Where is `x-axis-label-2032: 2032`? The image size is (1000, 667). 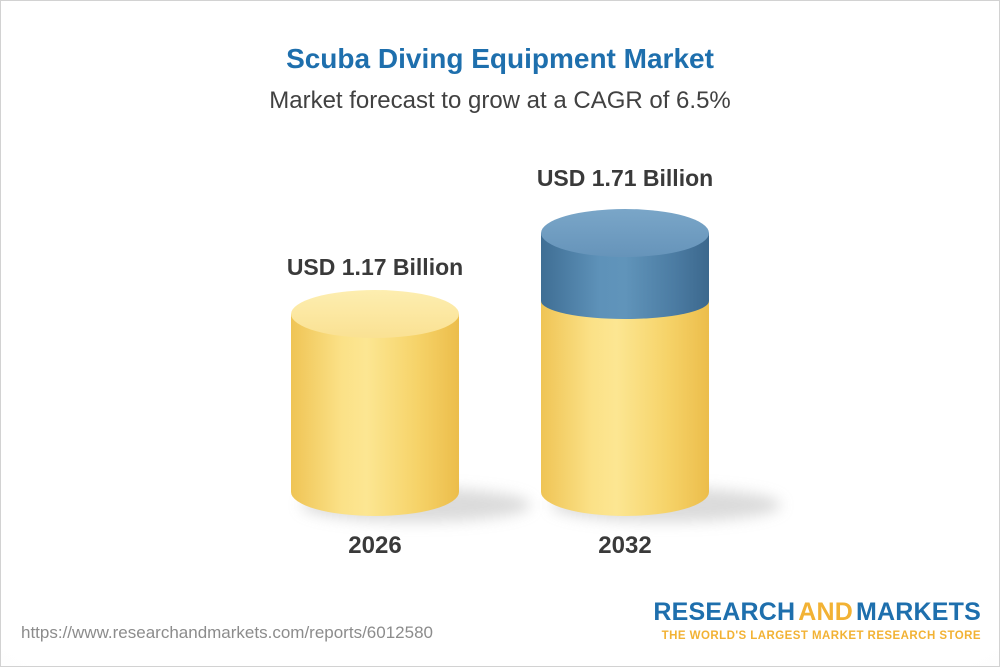
x-axis-label-2032: 2032 is located at coordinates (625, 545).